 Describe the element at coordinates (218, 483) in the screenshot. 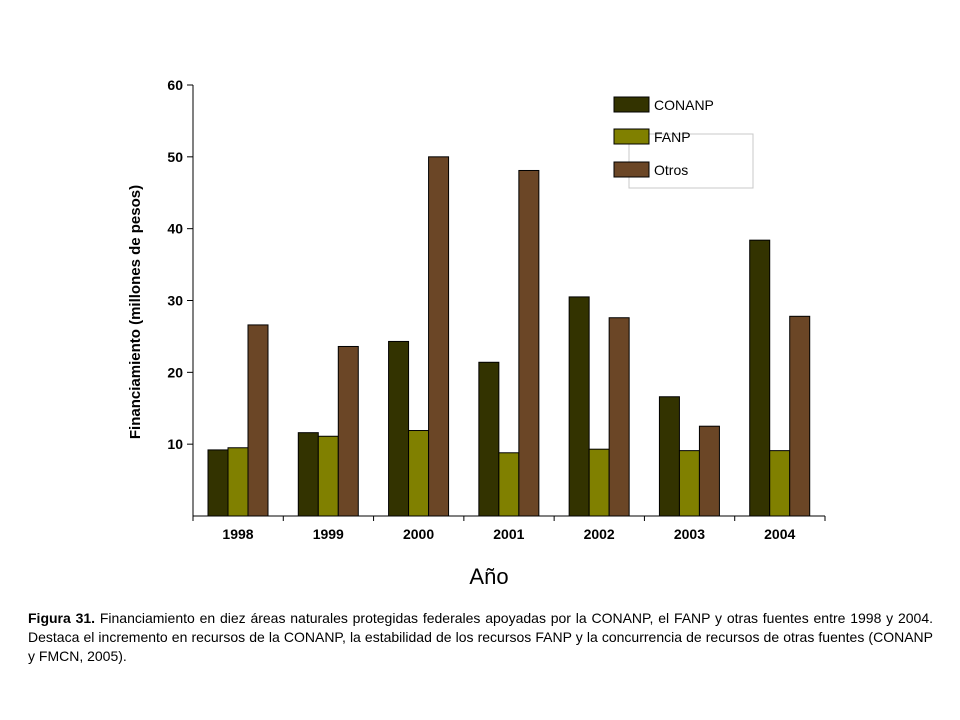

I see `bar-conanp-1998` at that location.